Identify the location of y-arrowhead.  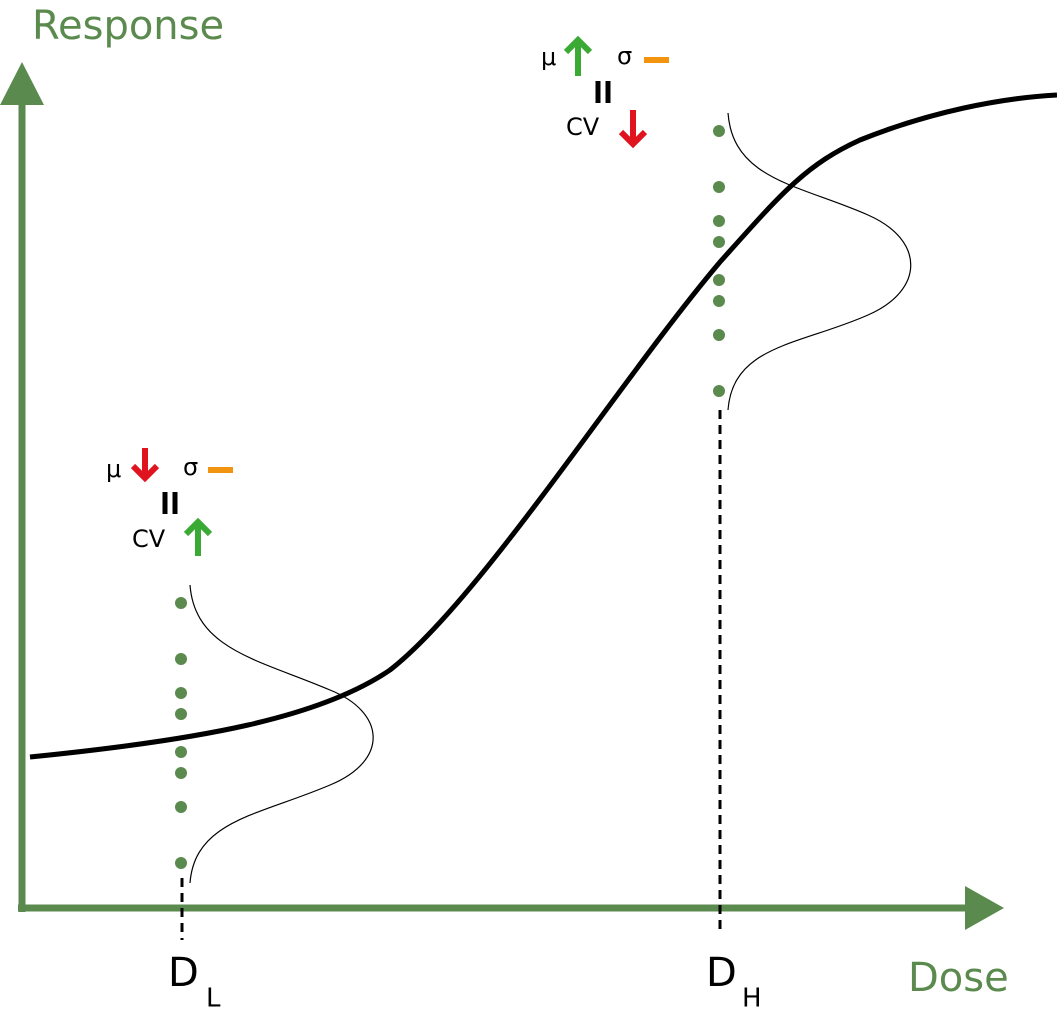
(22, 83).